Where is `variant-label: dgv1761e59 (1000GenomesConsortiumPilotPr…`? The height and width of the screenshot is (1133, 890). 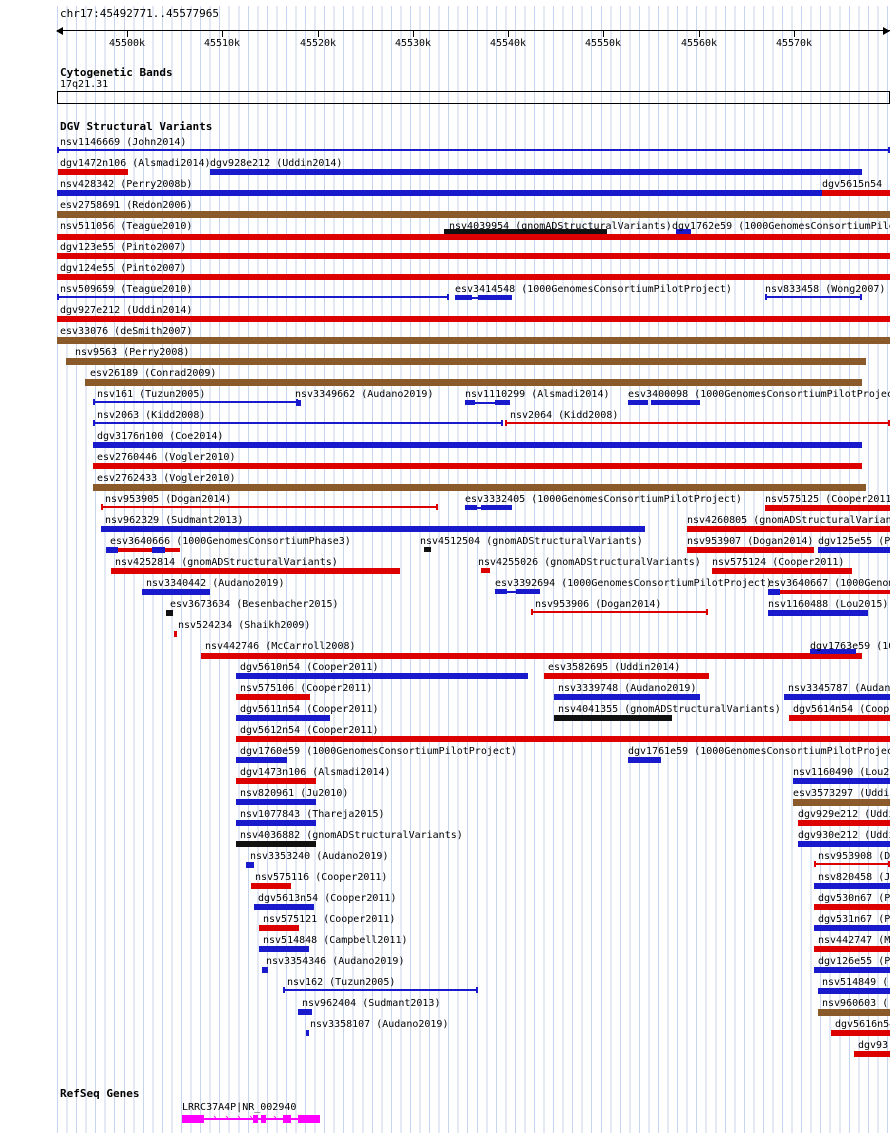 variant-label: dgv1761e59 (1000GenomesConsortiumPilotPr… is located at coordinates (759, 751).